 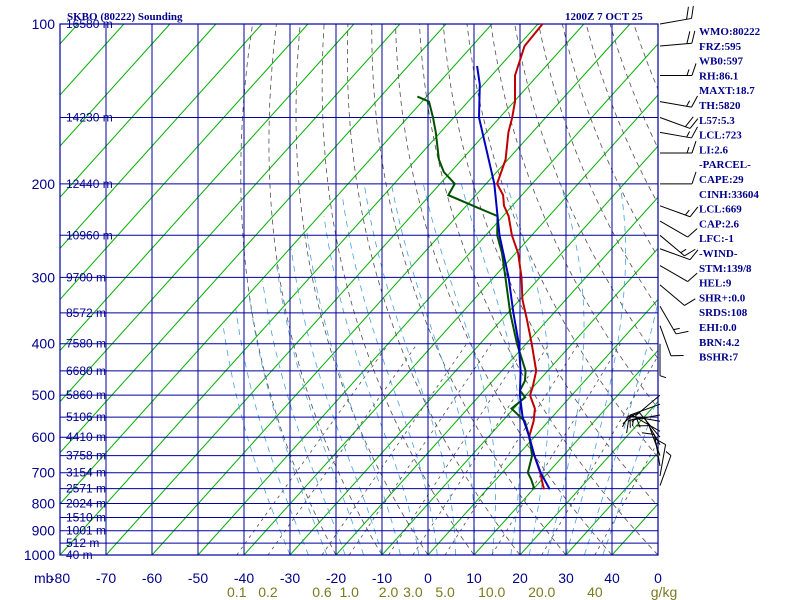 I want to click on mixing-ratio-labels: 0.1 0.2 0.6 1.0 2.0 3.0 5.0 10.0 20.0 40 g/kg, so click(x=452, y=592).